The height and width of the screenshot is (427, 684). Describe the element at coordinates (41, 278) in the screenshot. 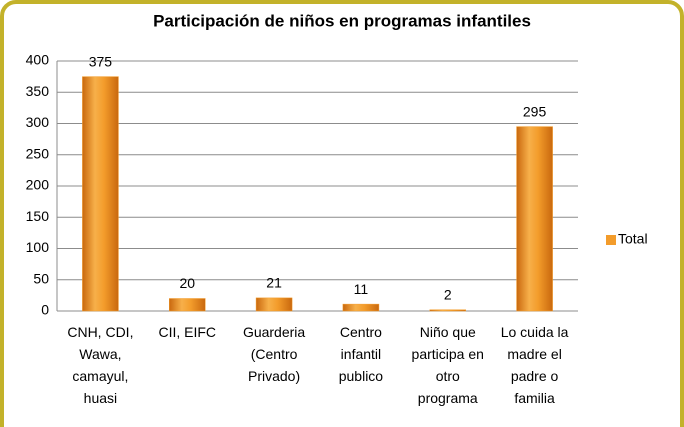

I see `y-tick-label: 50` at that location.